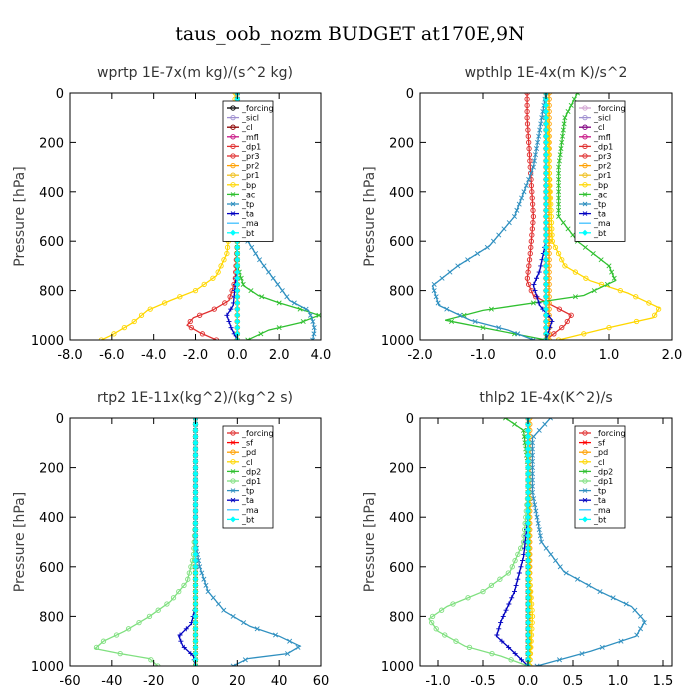 Image resolution: width=700 pixels, height=700 pixels. I want to click on x-tick-label: -20, so click(153, 681).